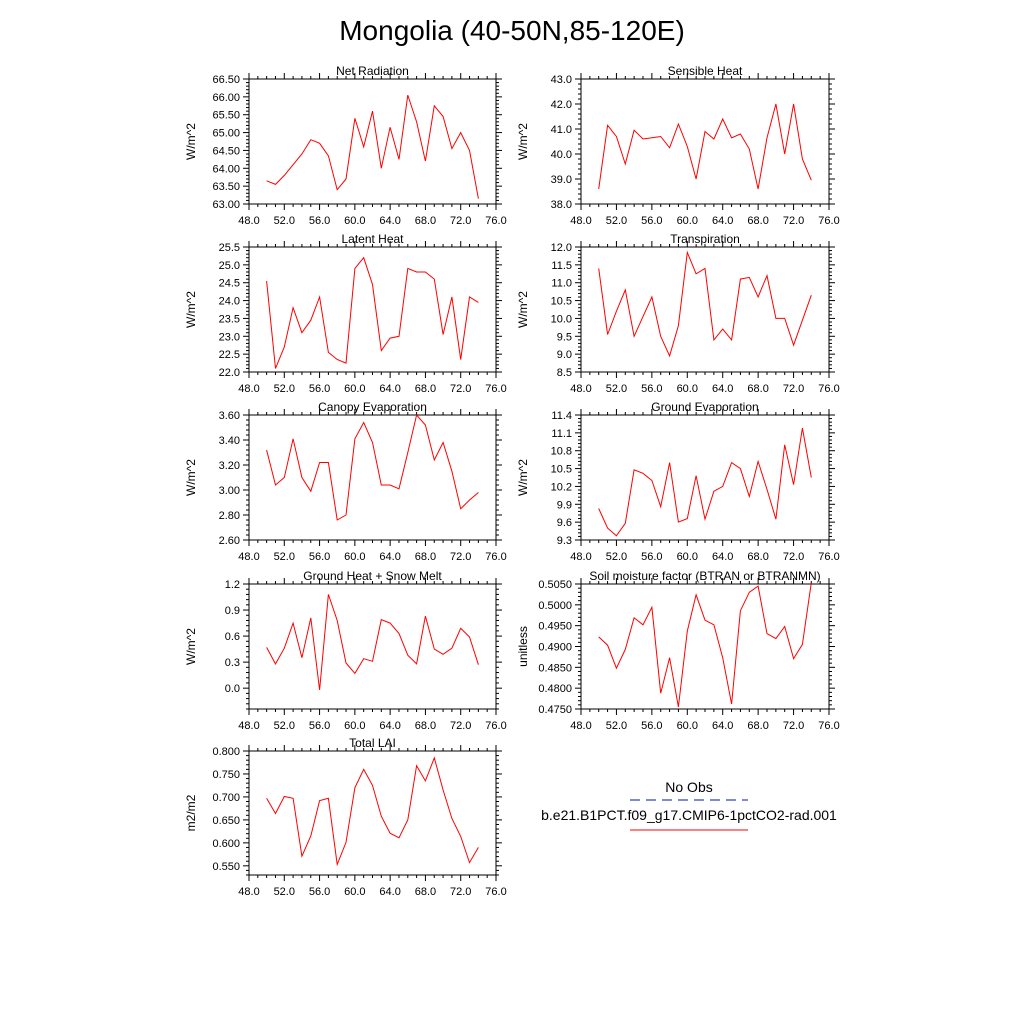 The width and height of the screenshot is (1024, 1024). What do you see at coordinates (561, 452) in the screenshot?
I see `y-tick-label: 10.8` at bounding box center [561, 452].